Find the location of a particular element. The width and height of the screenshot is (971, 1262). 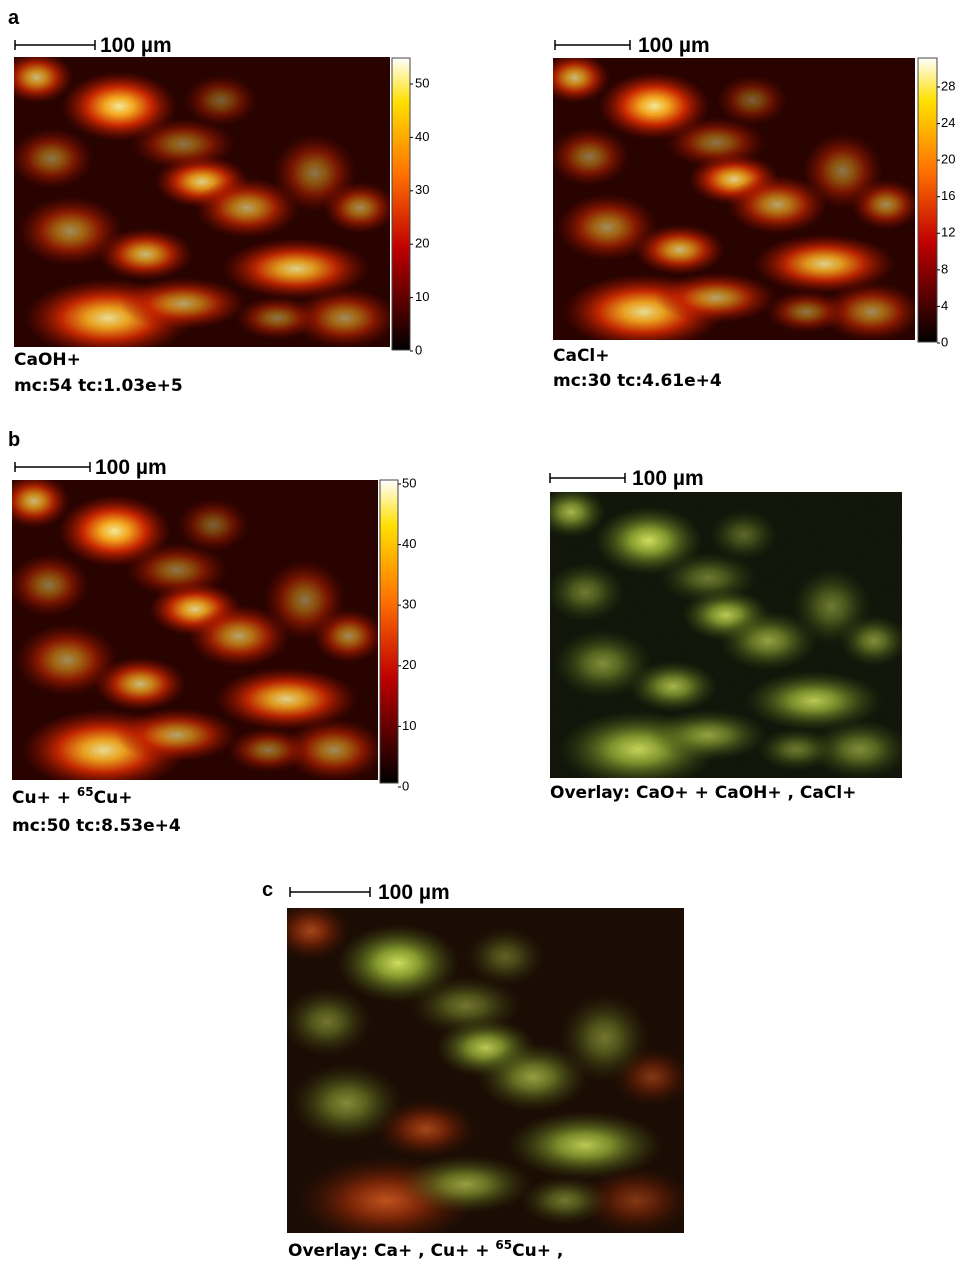

caption-part: mc:50 tc:8.53e+4 is located at coordinates (96, 826).